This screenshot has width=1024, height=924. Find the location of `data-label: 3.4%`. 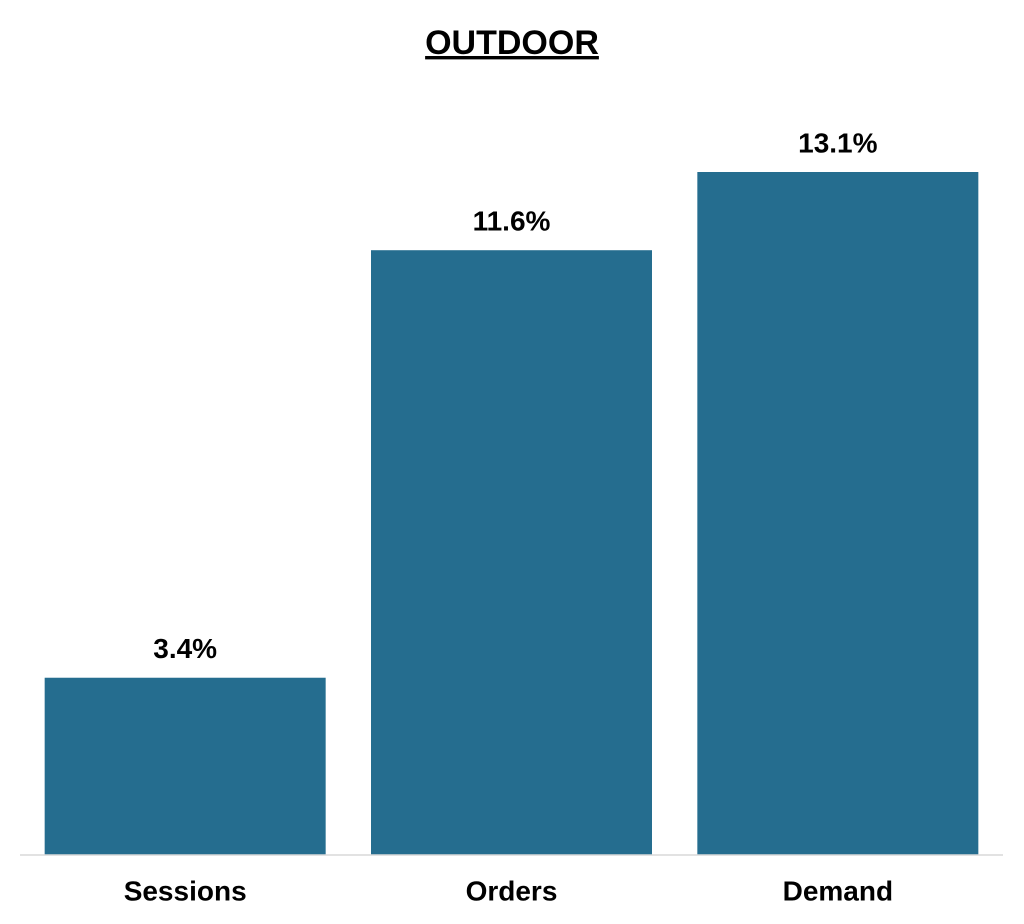

data-label: 3.4% is located at coordinates (185, 648).